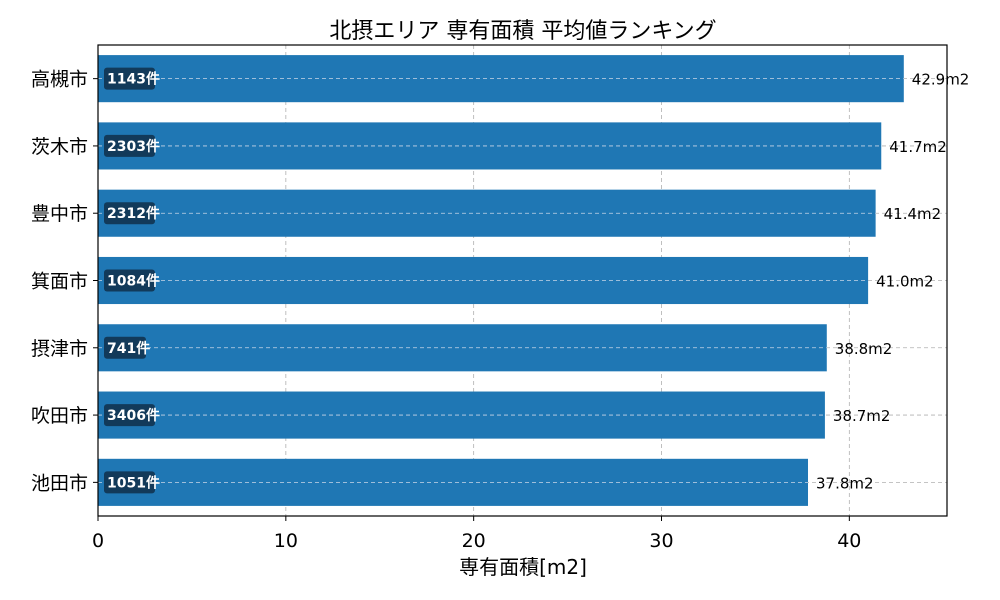 The height and width of the screenshot is (600, 1000). I want to click on x-tick-label: 0, so click(98, 541).